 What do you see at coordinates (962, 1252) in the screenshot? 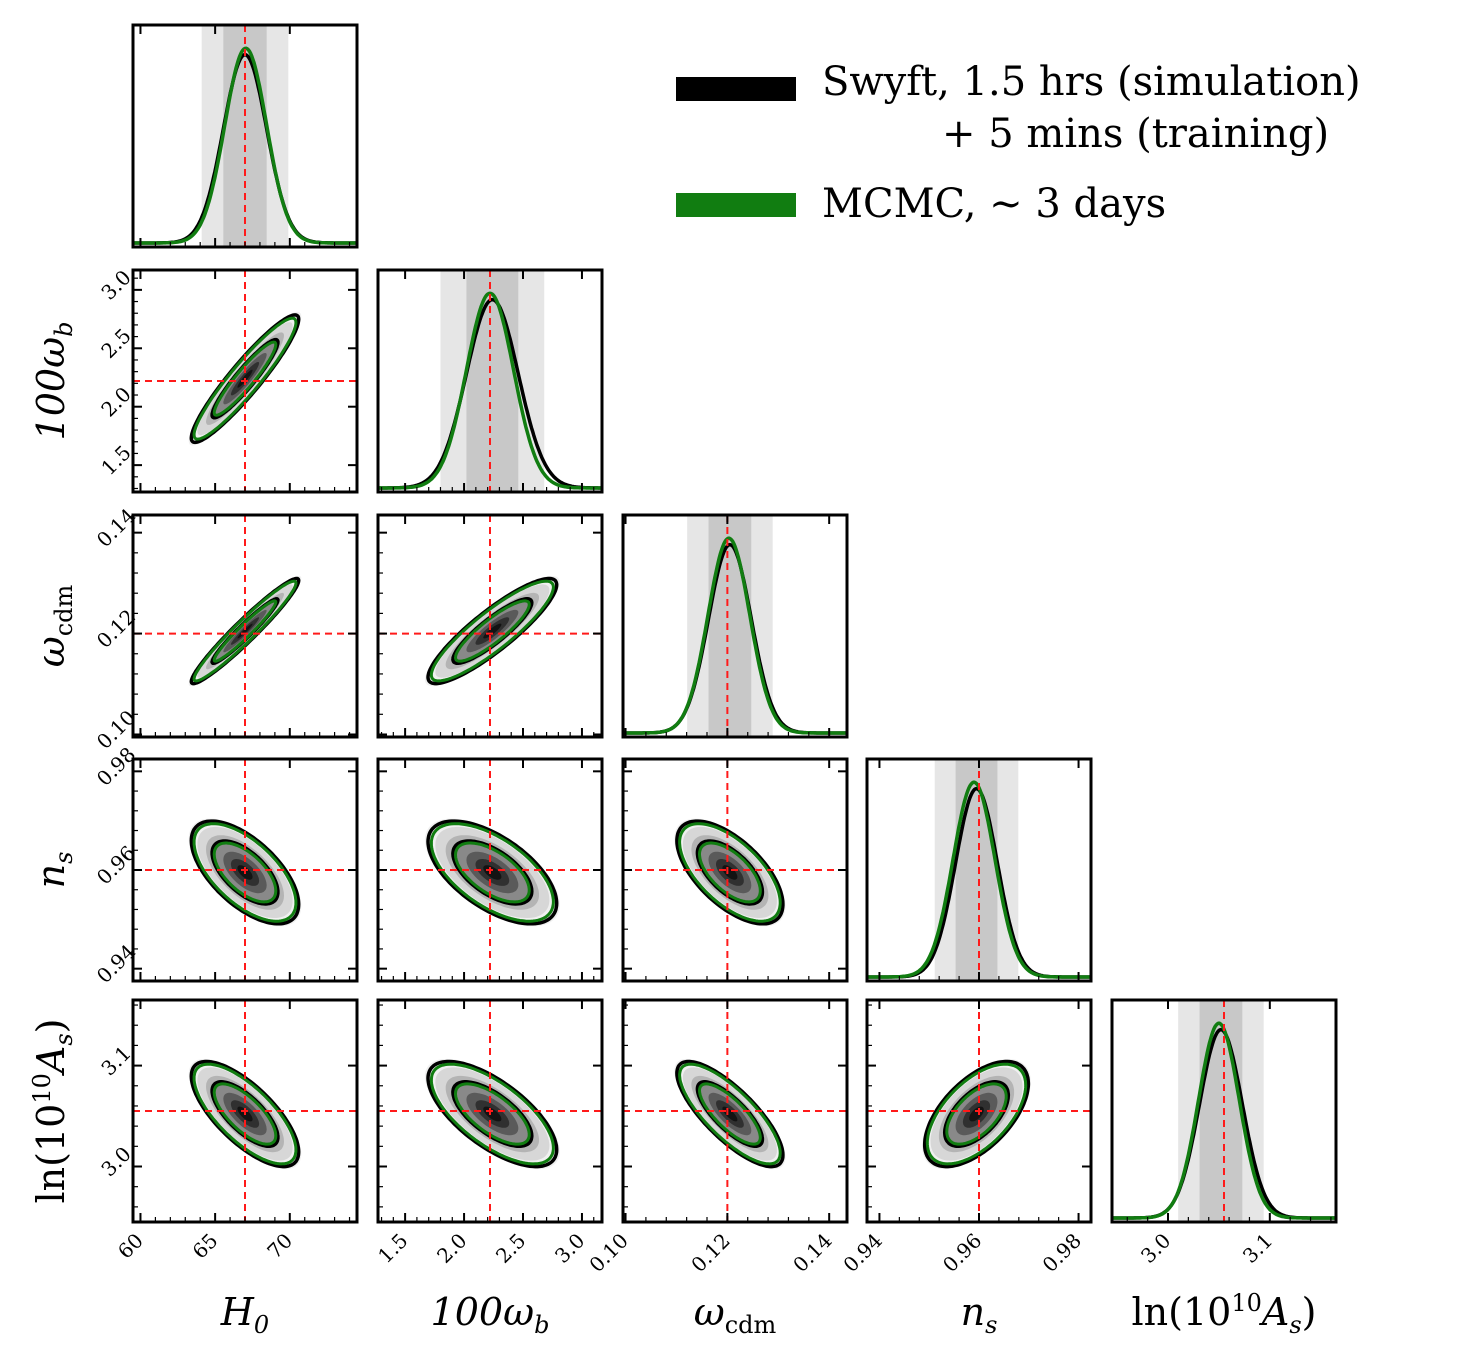
I see `x-tick-label: 0.96` at bounding box center [962, 1252].